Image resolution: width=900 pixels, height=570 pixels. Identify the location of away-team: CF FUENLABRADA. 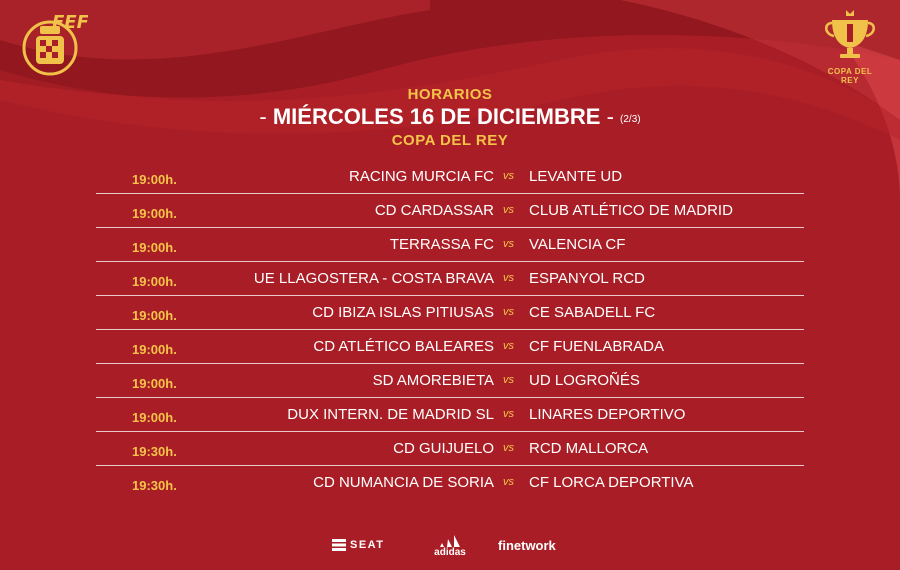
(597, 346).